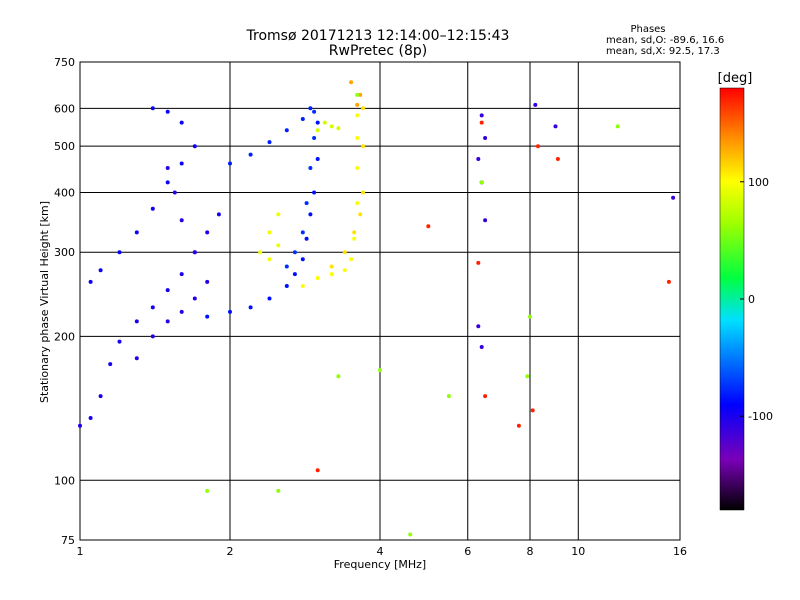 This screenshot has height=600, width=800. Describe the element at coordinates (64, 480) in the screenshot. I see `y-tick-label: 100` at that location.